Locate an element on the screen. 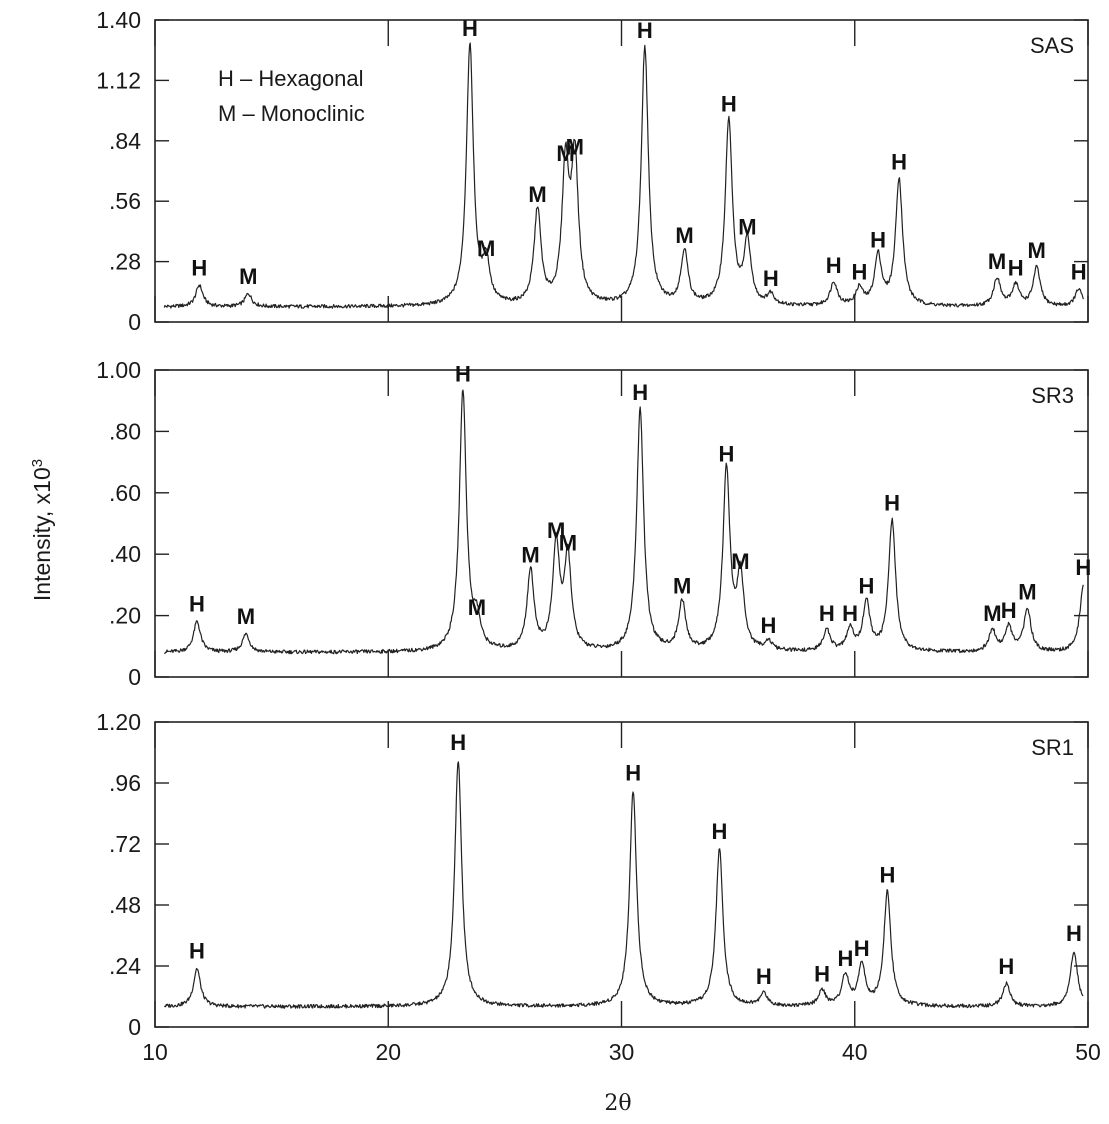  y-axis-title: Intensity, x103 is located at coordinates (42, 530).